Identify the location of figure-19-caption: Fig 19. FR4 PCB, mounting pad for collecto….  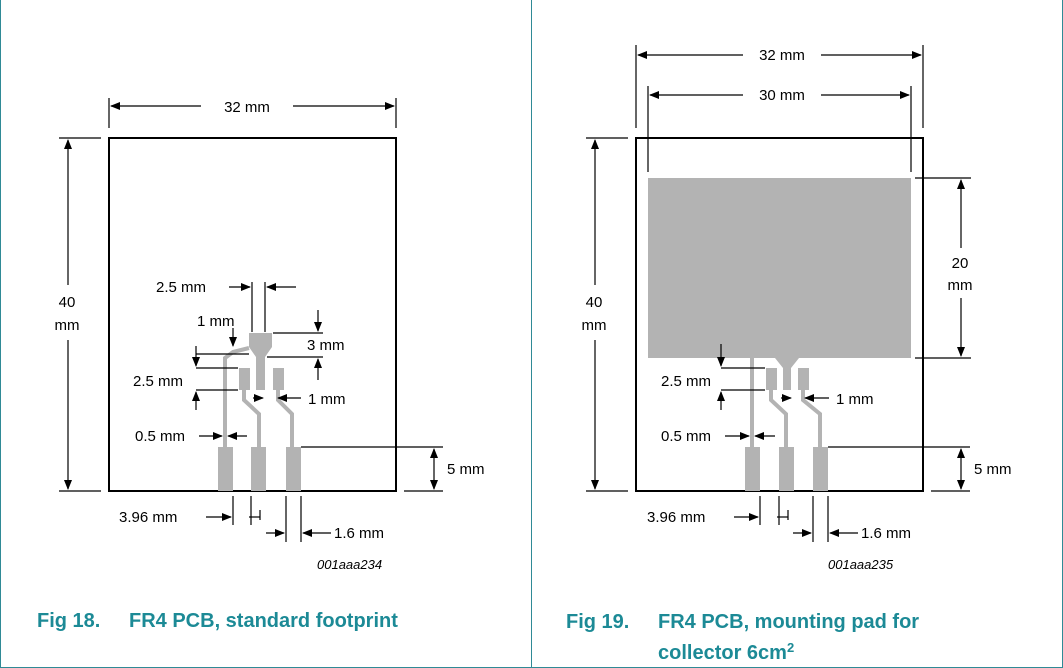
(742, 638).